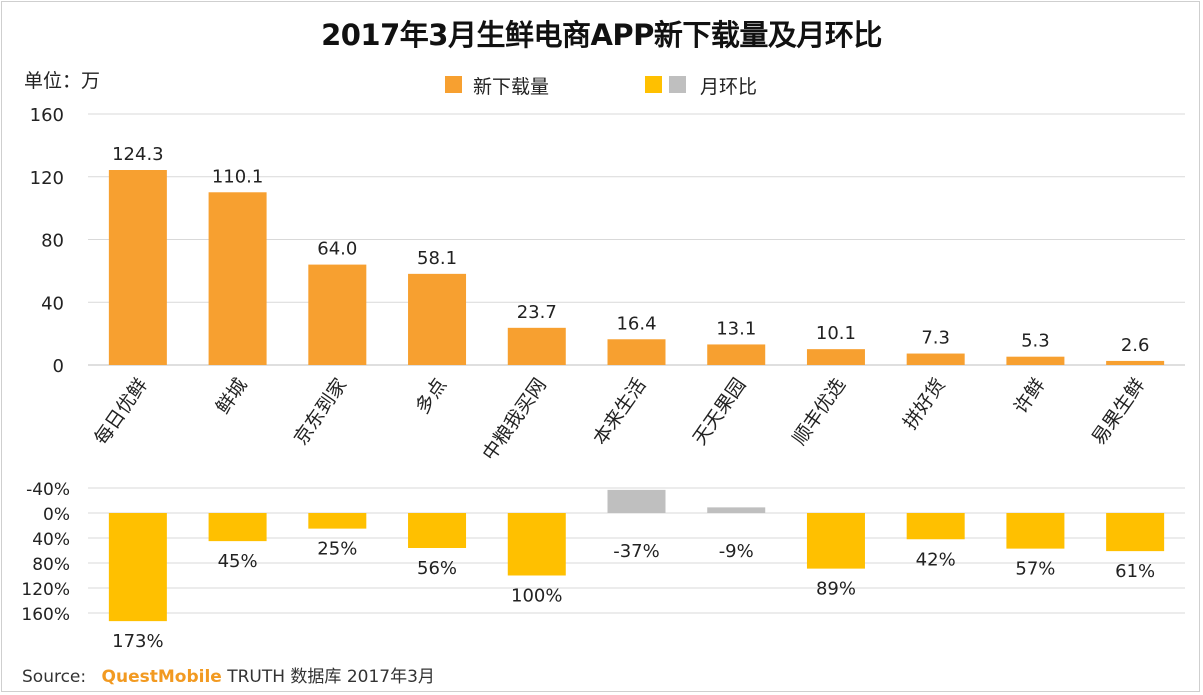 This screenshot has height=695, width=1203. I want to click on category-label: 多点, so click(431, 396).